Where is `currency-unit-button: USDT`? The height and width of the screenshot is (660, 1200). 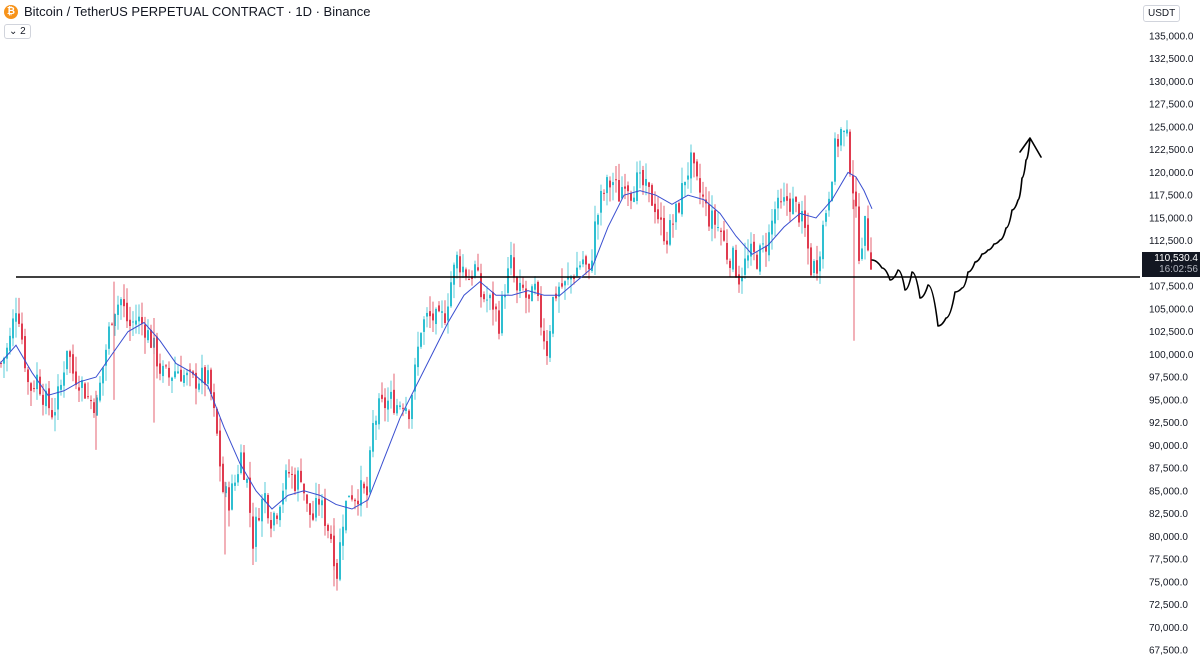 currency-unit-button: USDT is located at coordinates (1162, 13).